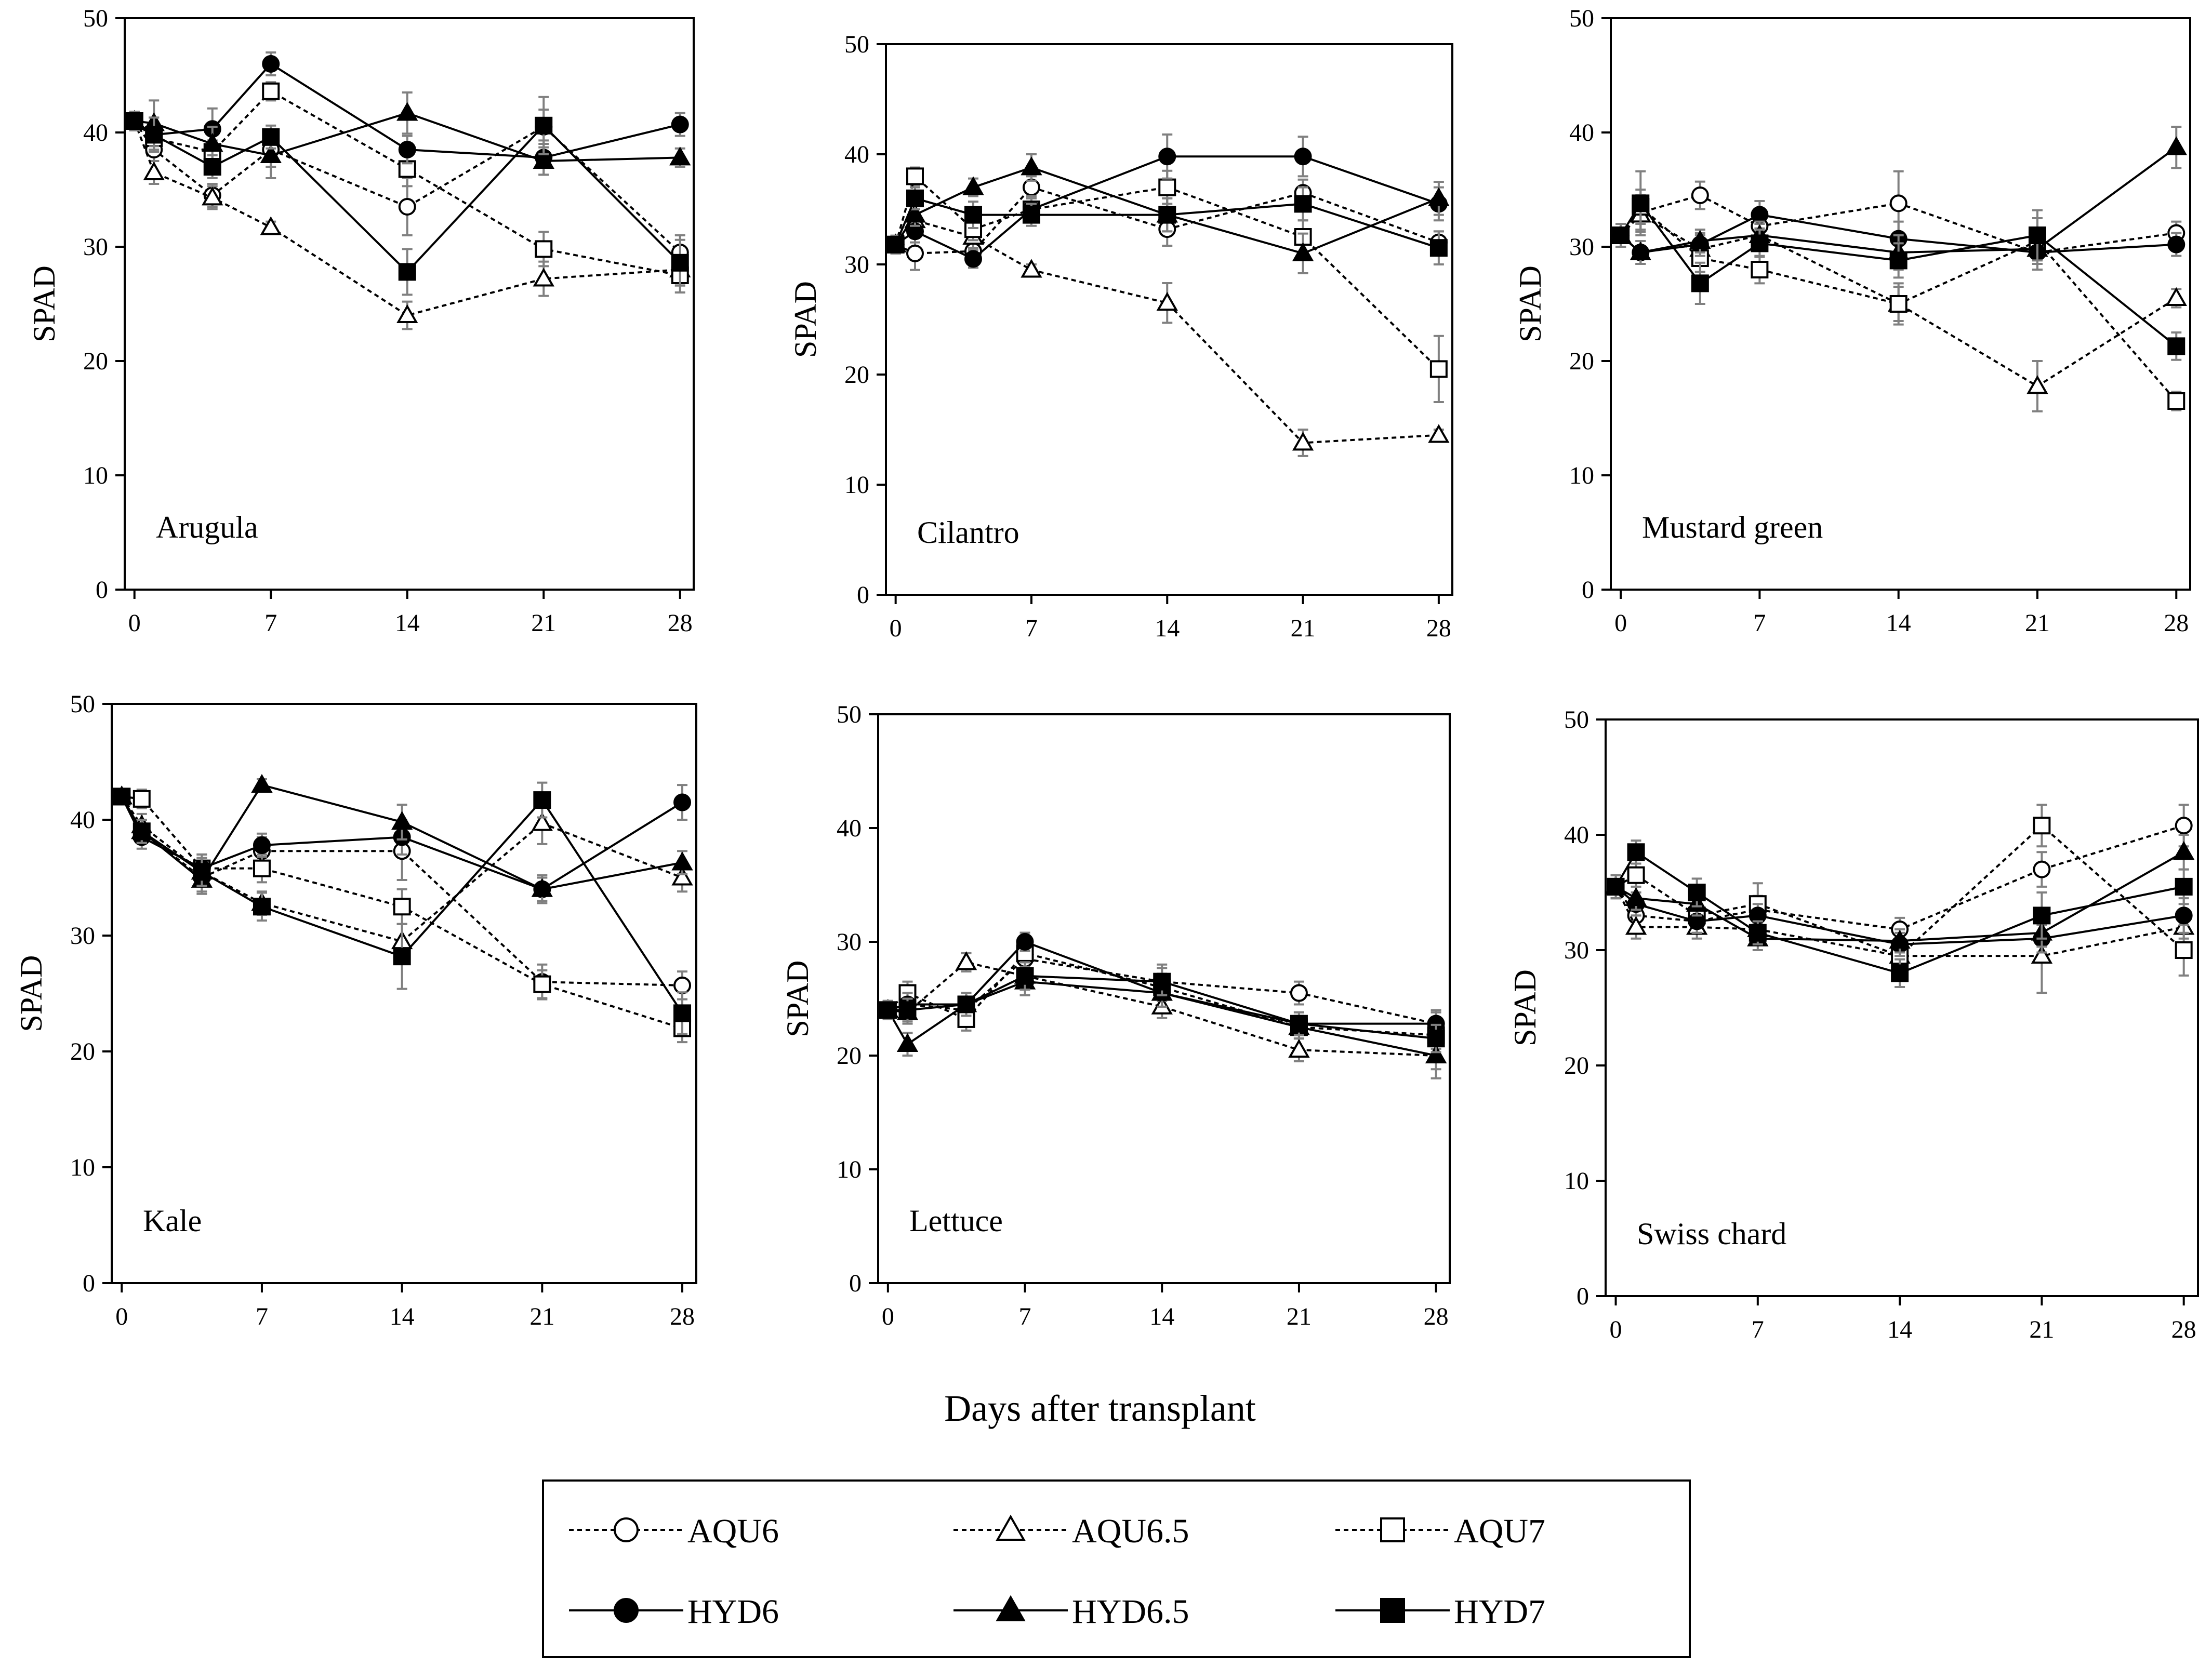 The image size is (2212, 1680). I want to click on legend-item-hyd6-5: HYD6.5, so click(1071, 1612).